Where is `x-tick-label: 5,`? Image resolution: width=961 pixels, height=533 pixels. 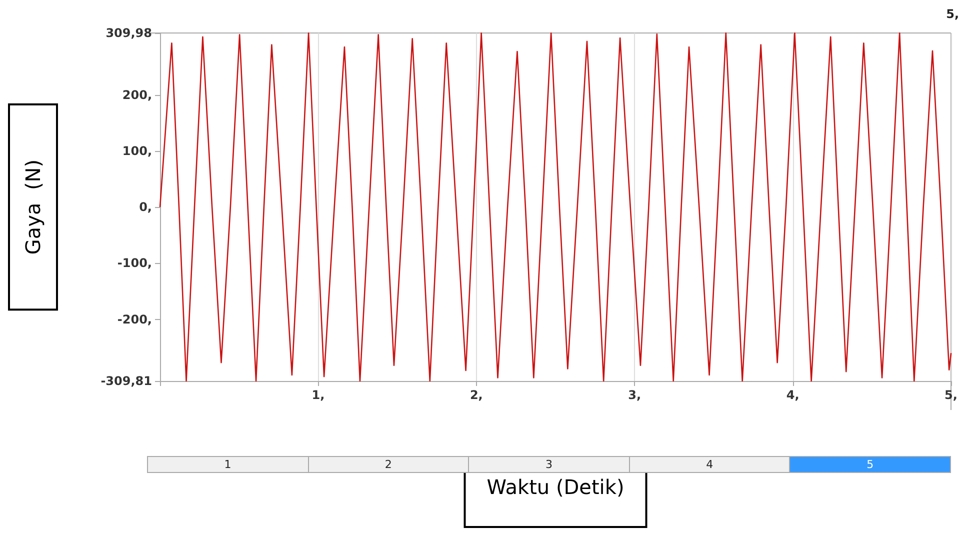
x-tick-label: 5, is located at coordinates (951, 395).